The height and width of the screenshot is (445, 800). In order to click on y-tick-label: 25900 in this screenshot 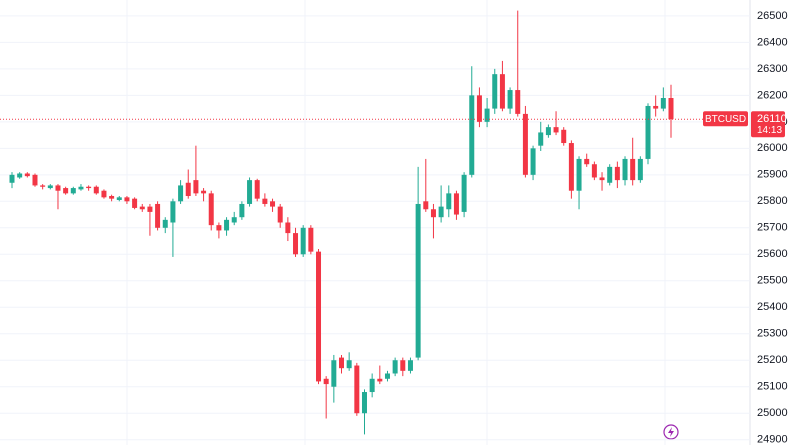, I will do `click(772, 175)`.